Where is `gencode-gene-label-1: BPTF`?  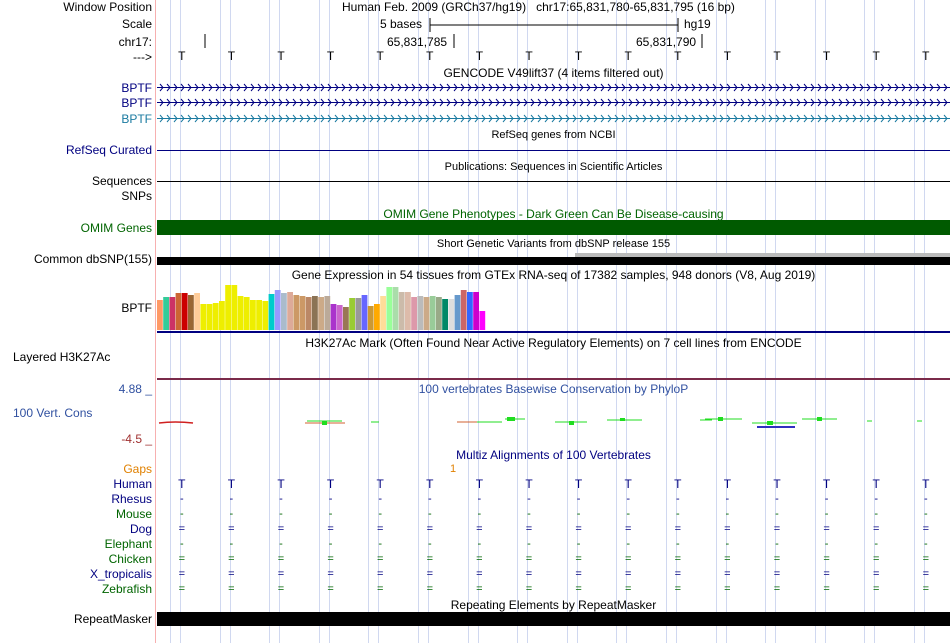
gencode-gene-label-1: BPTF is located at coordinates (136, 88).